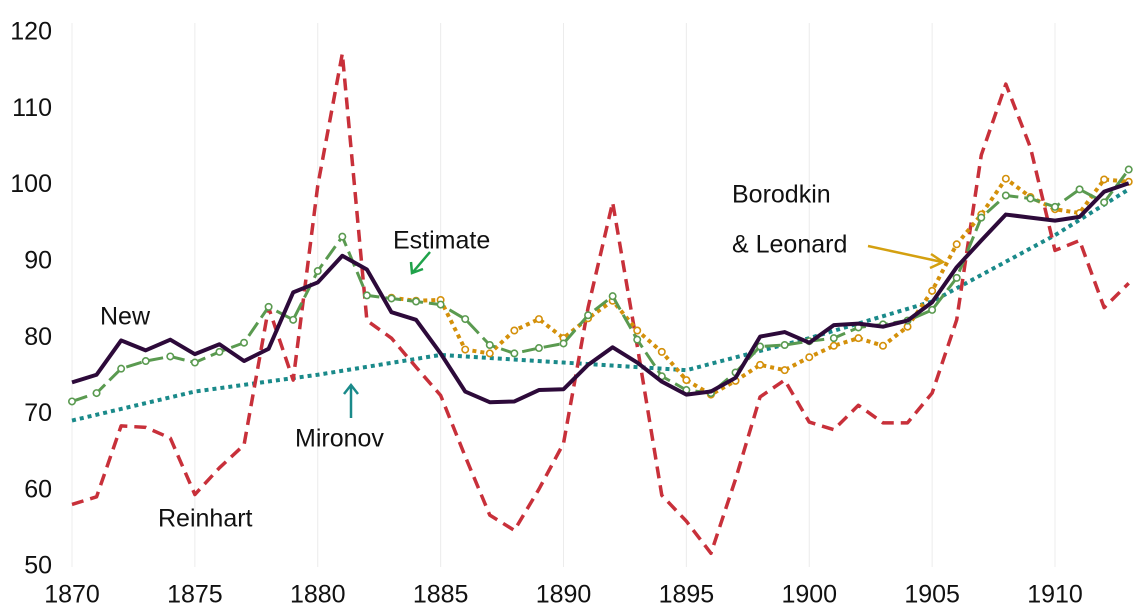 This screenshot has height=611, width=1144. I want to click on x-tick-label: 1890, so click(564, 595).